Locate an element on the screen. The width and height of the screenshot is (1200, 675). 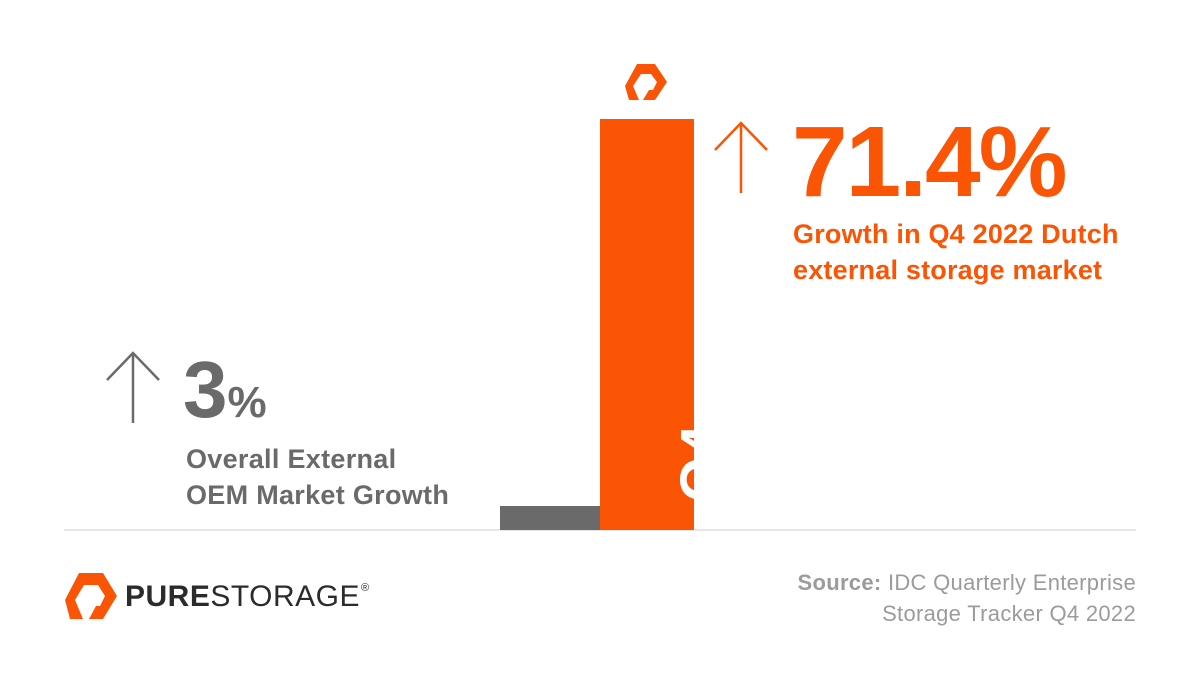
bar-label-q4: Q4 is located at coordinates (701, 463).